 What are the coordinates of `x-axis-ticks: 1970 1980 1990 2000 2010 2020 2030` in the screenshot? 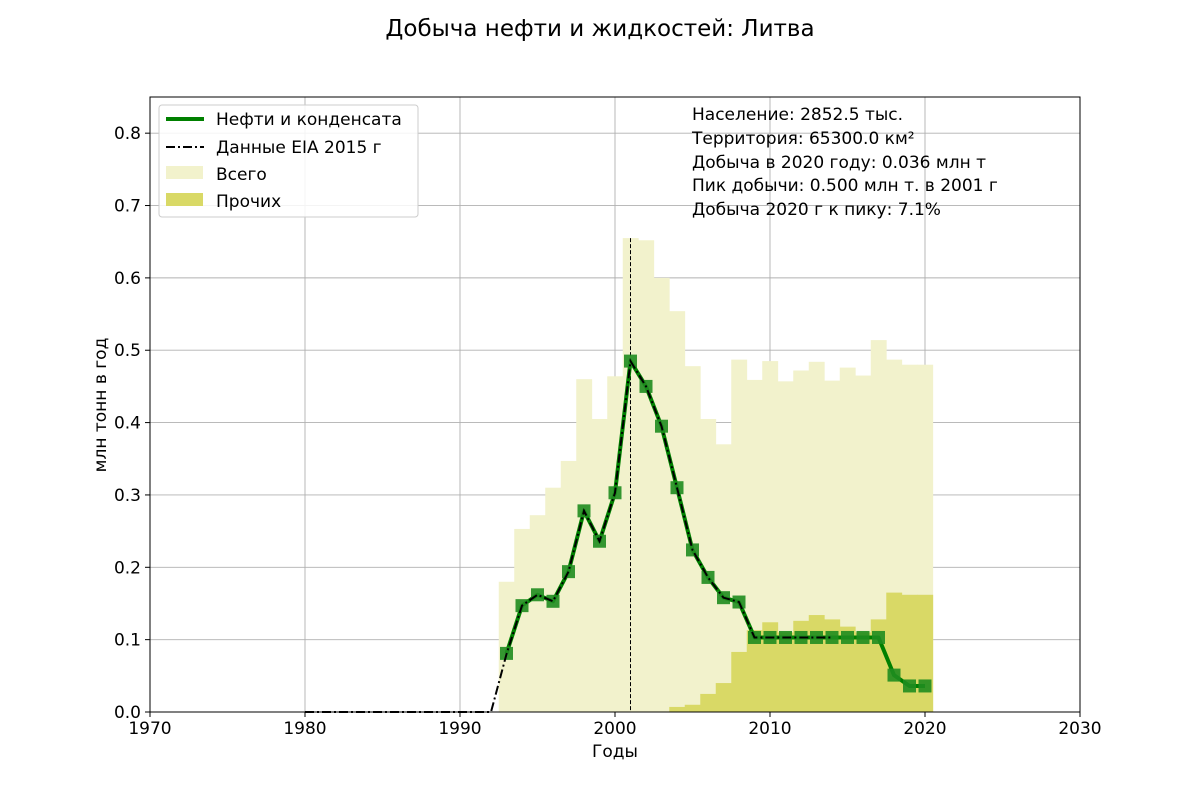 It's located at (615, 725).